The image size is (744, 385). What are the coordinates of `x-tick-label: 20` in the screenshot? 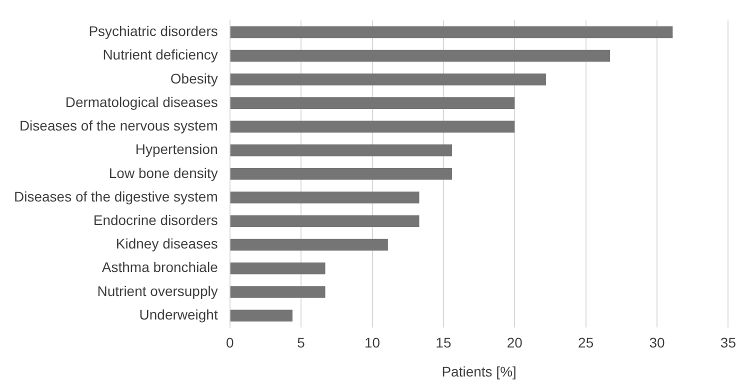 It's located at (514, 342).